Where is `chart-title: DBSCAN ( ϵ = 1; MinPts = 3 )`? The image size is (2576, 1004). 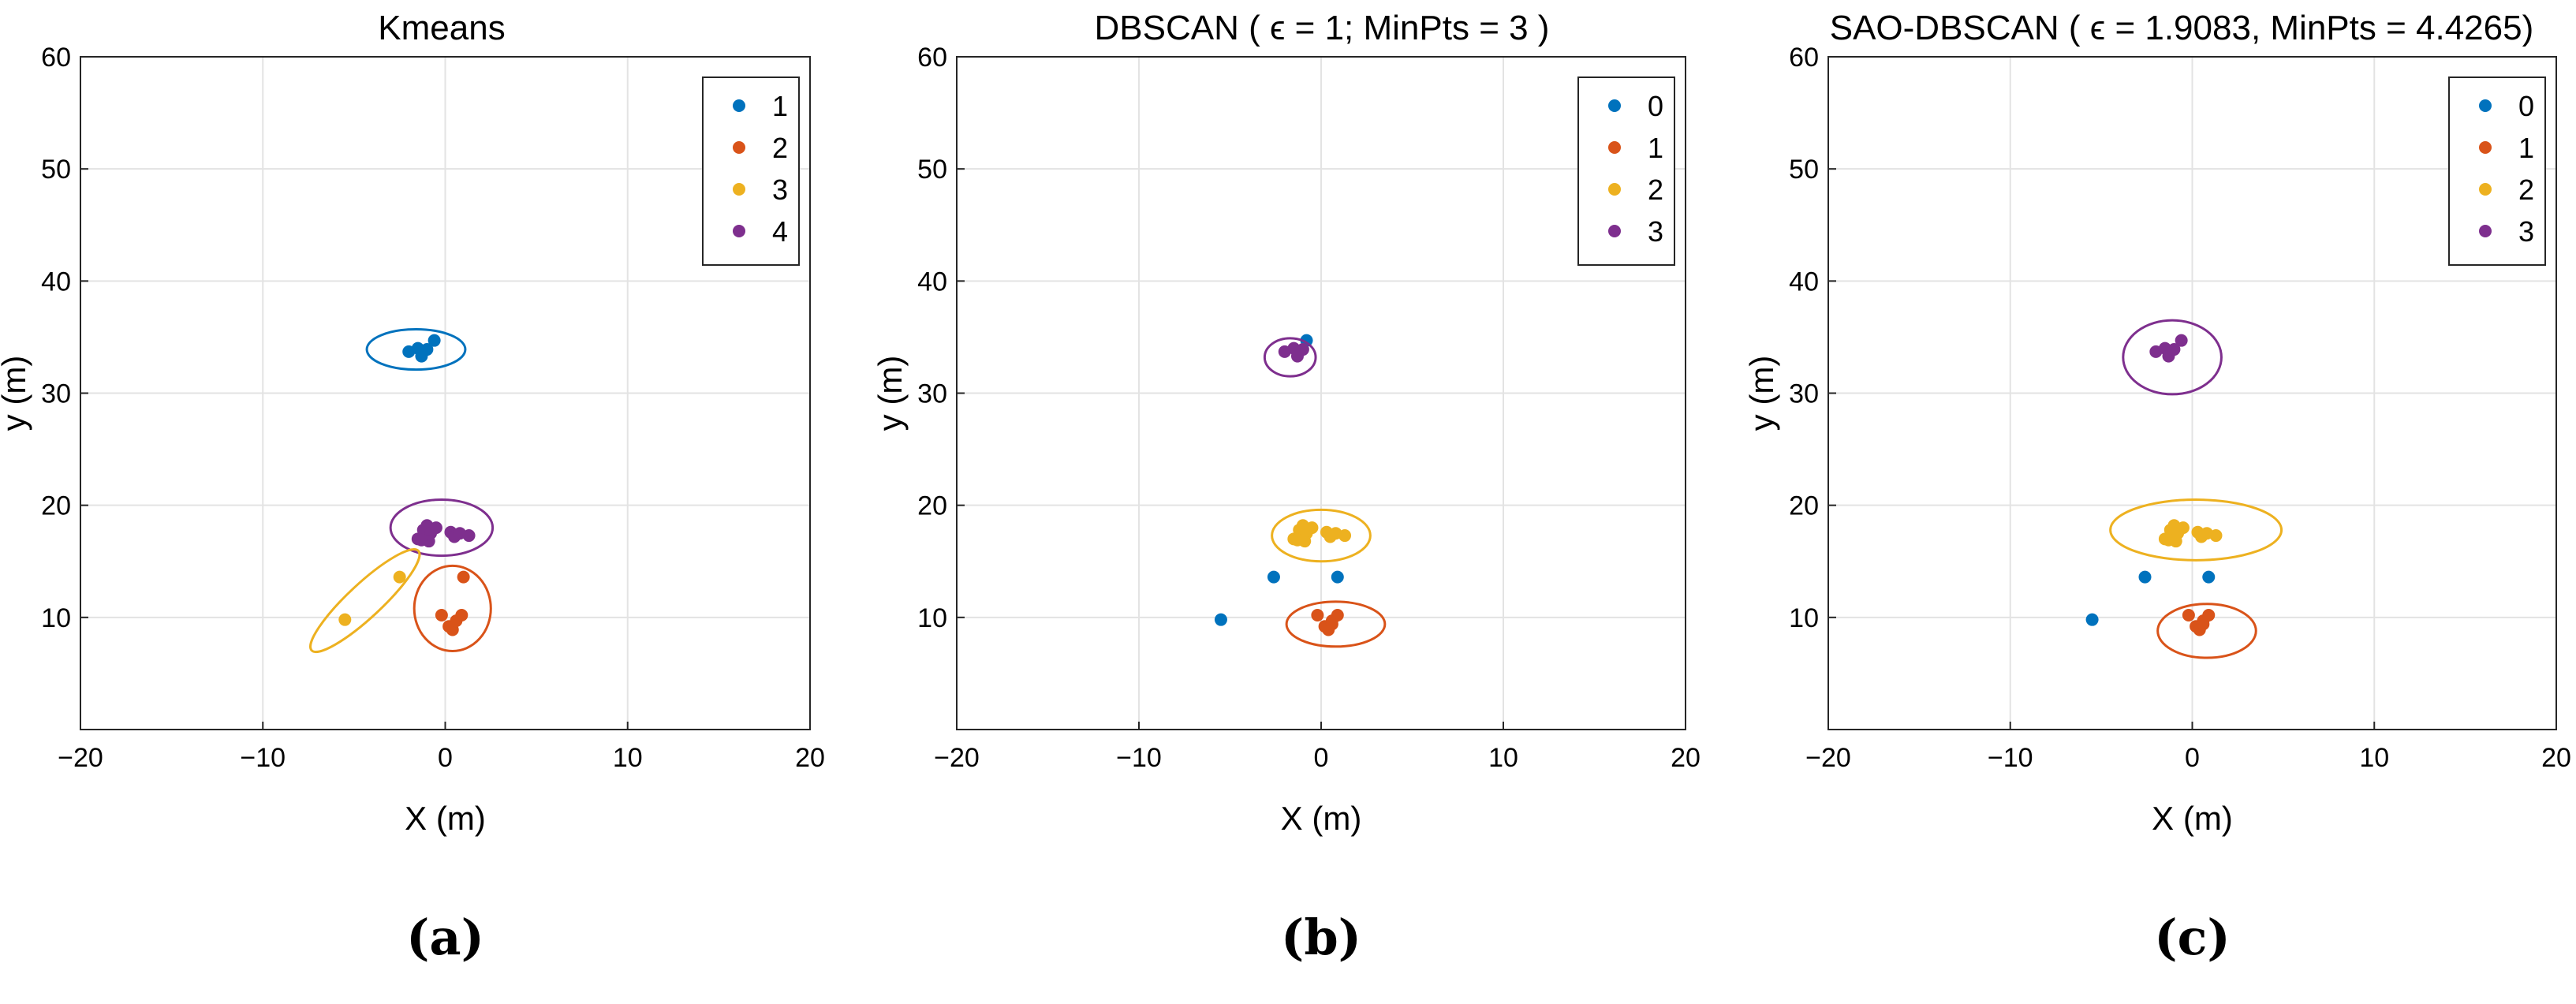 chart-title: DBSCAN ( ϵ = 1; MinPts = 3 ) is located at coordinates (1322, 28).